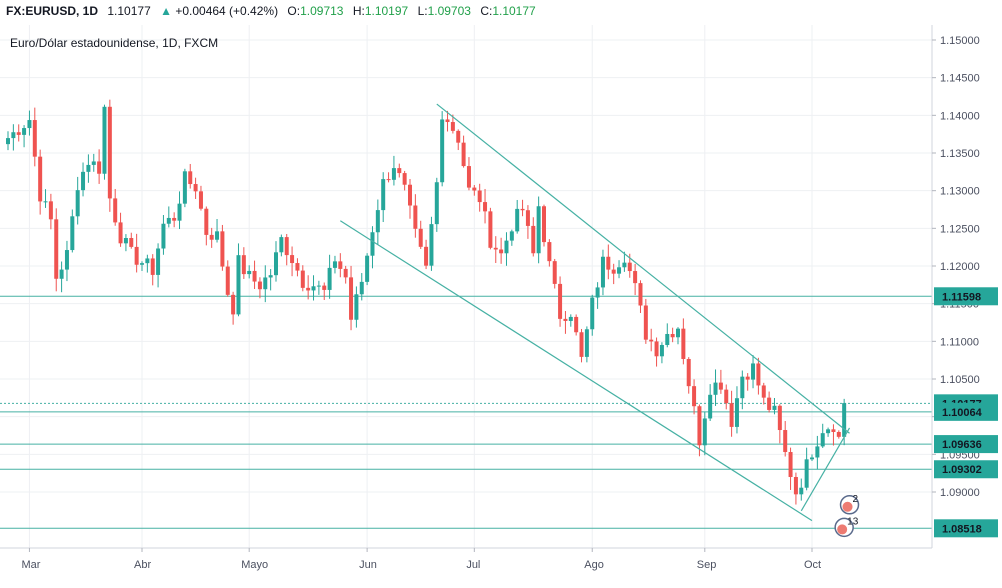 The image size is (1002, 588). Describe the element at coordinates (227, 11) in the screenshot. I see `change-value: +0.00464 (+0.42%)` at that location.